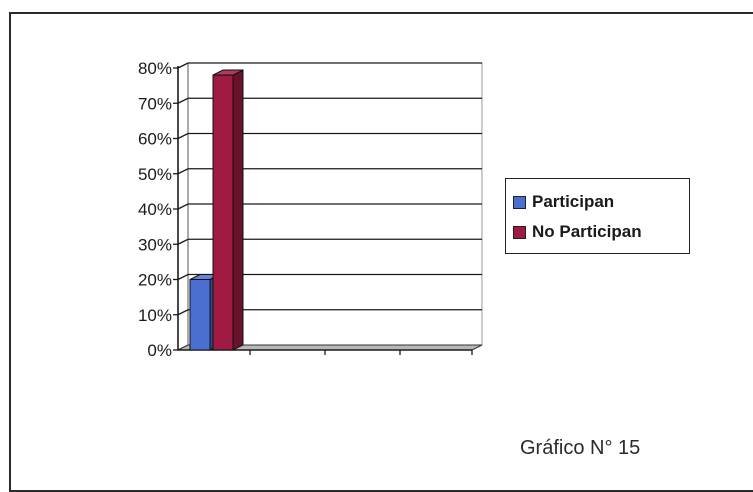 This screenshot has height=492, width=753. Describe the element at coordinates (159, 350) in the screenshot. I see `y-tick-label: 0%` at that location.